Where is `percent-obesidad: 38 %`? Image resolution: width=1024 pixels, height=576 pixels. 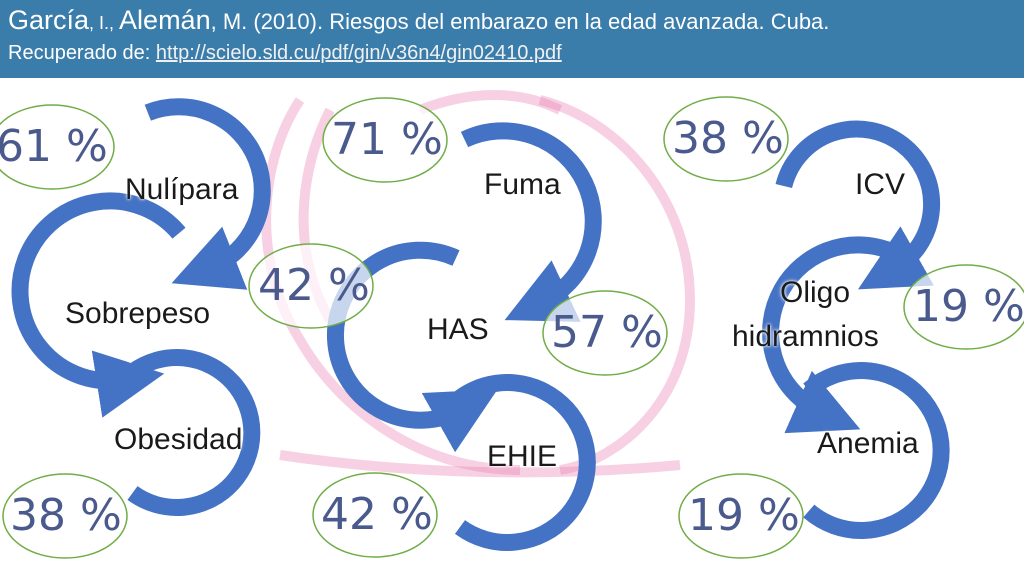
percent-obesidad: 38 % is located at coordinates (66, 515).